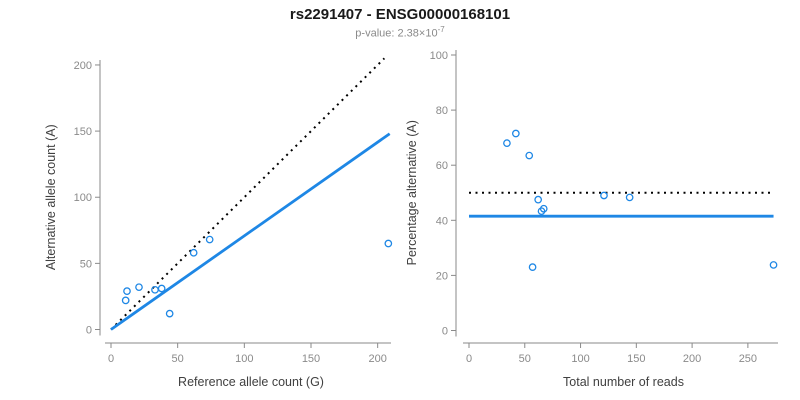 This screenshot has height=400, width=800. Describe the element at coordinates (400, 14) in the screenshot. I see `page-title: rs2291407 - ENSG00000168101` at that location.